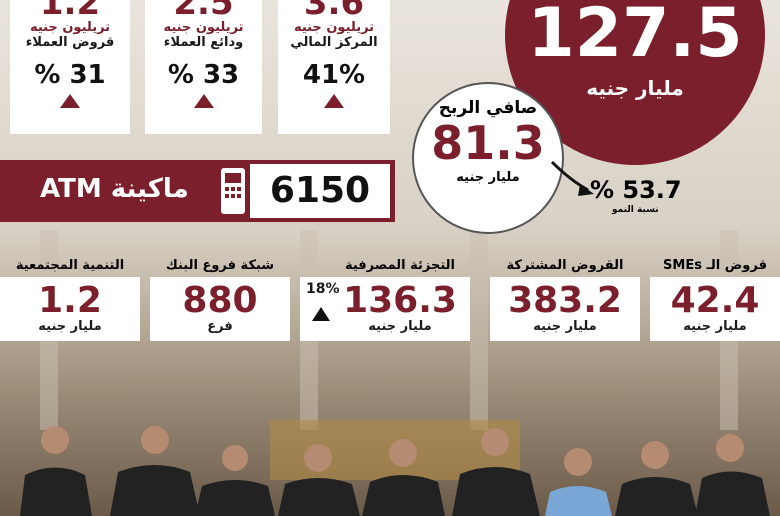 The image size is (780, 516). I want to click on atm-value-box: 6150, so click(320, 191).